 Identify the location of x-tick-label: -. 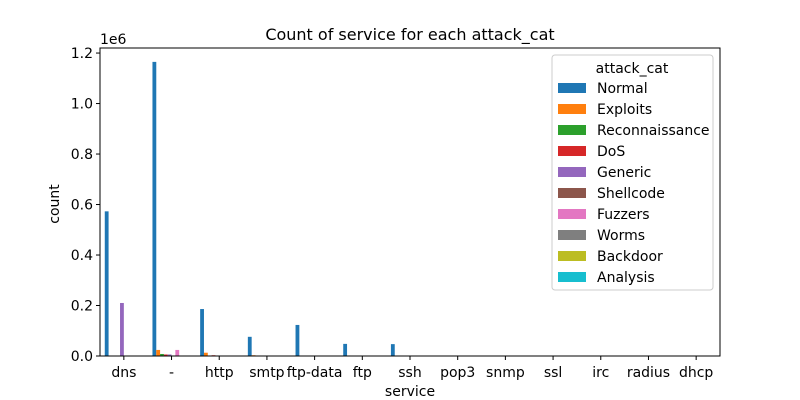
(171, 373).